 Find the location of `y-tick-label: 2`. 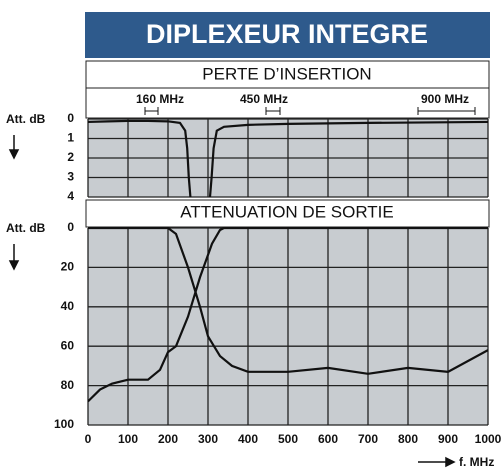

y-tick-label: 2 is located at coordinates (70, 157).